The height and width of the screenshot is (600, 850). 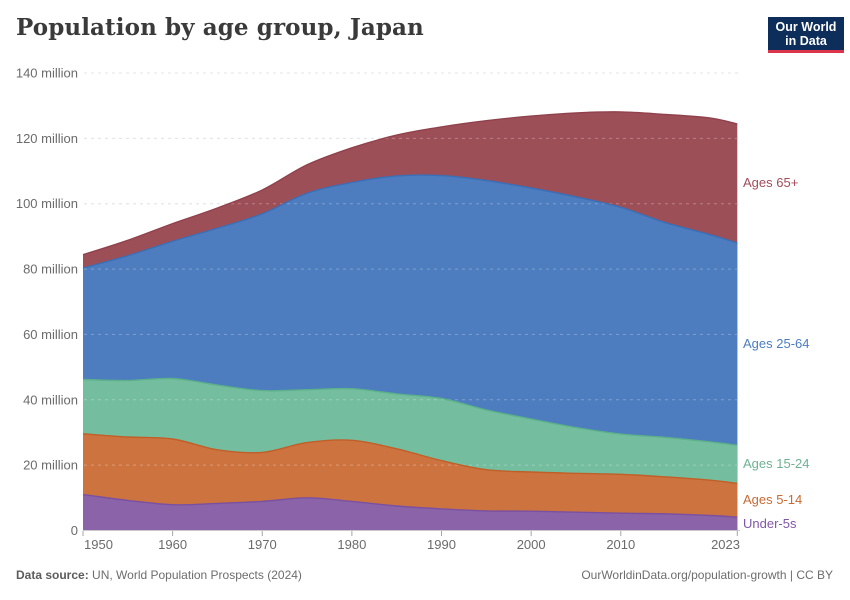 I want to click on footer-source-label: Data source:, so click(x=52, y=575).